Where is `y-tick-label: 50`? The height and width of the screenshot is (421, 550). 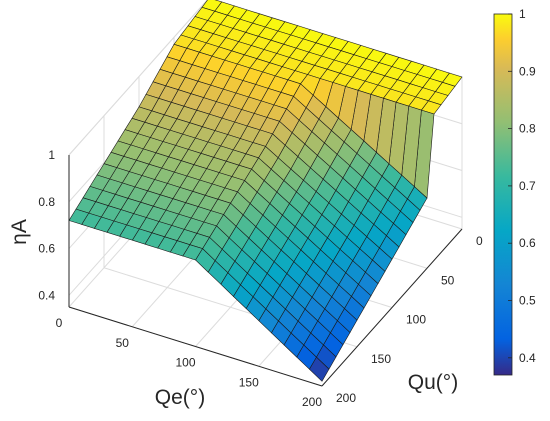
y-tick-label: 50 is located at coordinates (448, 280).